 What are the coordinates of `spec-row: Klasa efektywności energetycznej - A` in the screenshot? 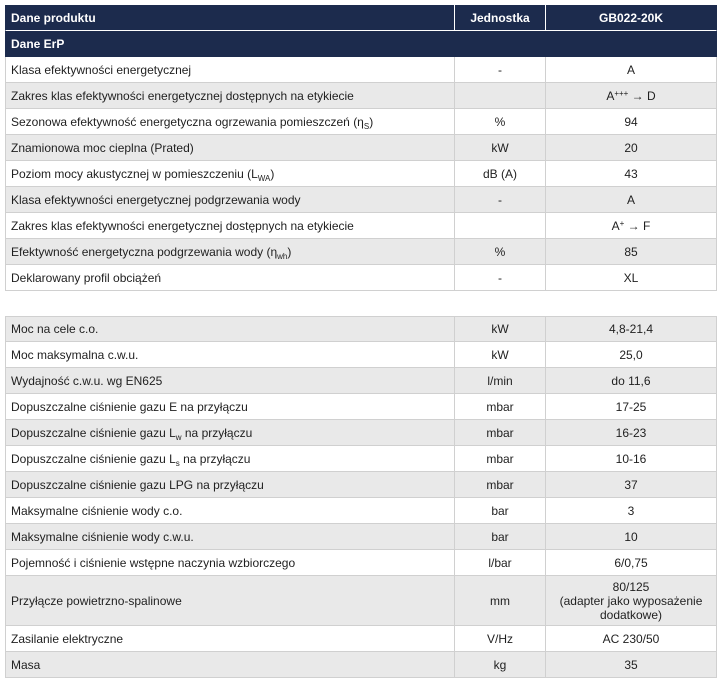 It's located at (361, 70).